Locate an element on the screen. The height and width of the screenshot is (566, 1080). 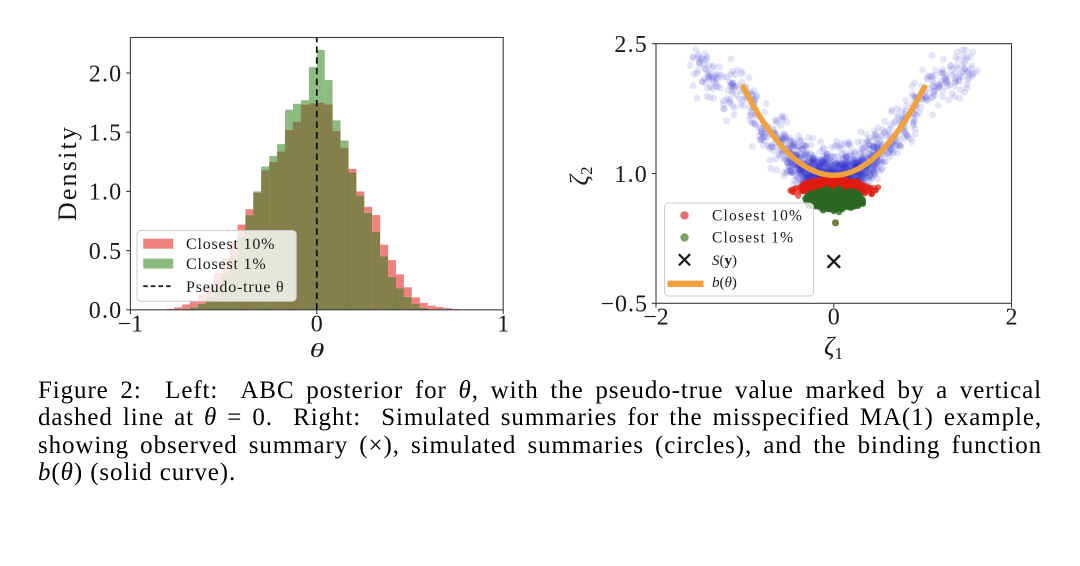
svg-text: 2.0 is located at coordinates (106, 74).